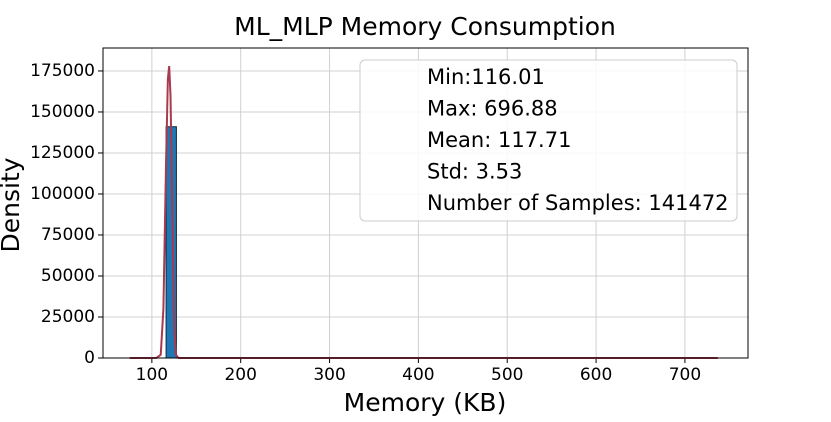 The height and width of the screenshot is (422, 831). I want to click on x-axis-label: Memory (KB), so click(425, 402).